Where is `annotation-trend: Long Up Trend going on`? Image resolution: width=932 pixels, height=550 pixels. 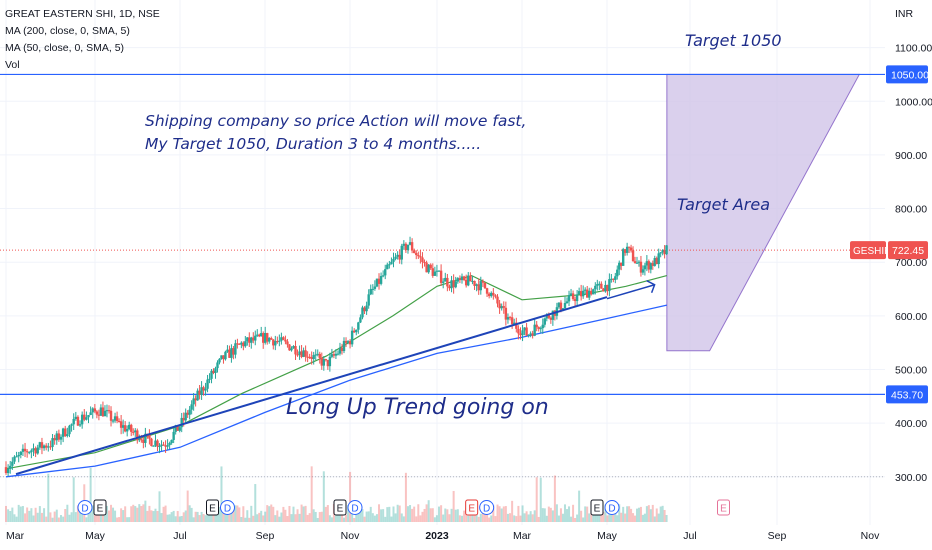
annotation-trend: Long Up Trend going on is located at coordinates (417, 407).